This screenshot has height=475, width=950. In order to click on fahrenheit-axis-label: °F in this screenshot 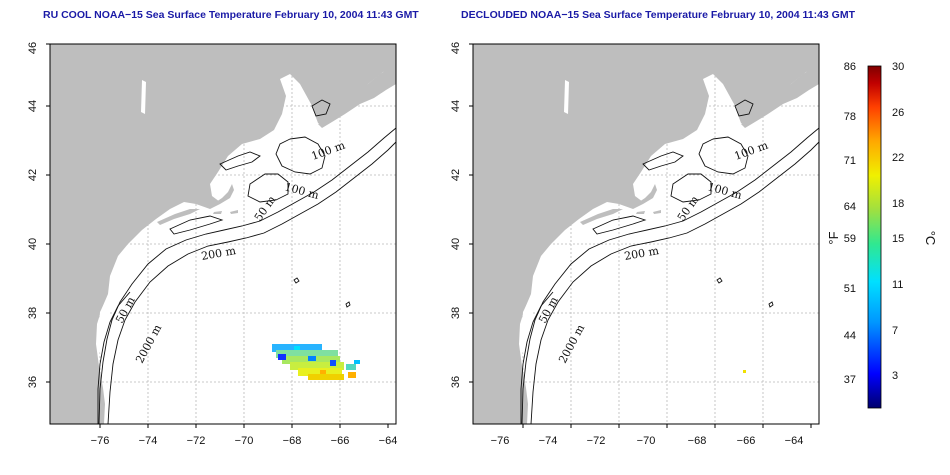, I will do `click(833, 237)`.